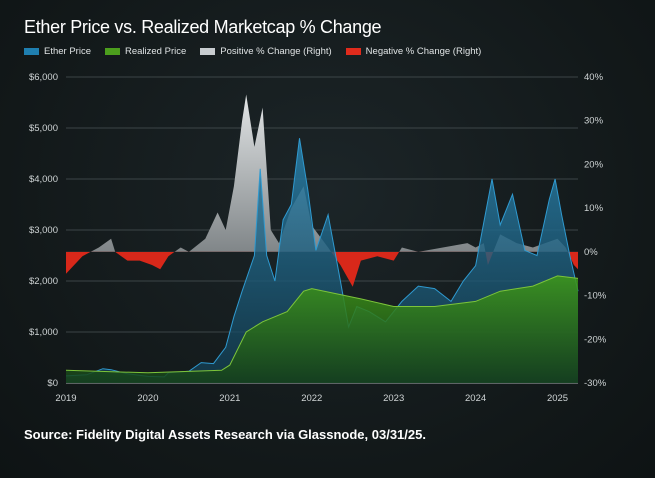 The image size is (655, 478). I want to click on y-left-tick-label: $2,000, so click(43, 281).